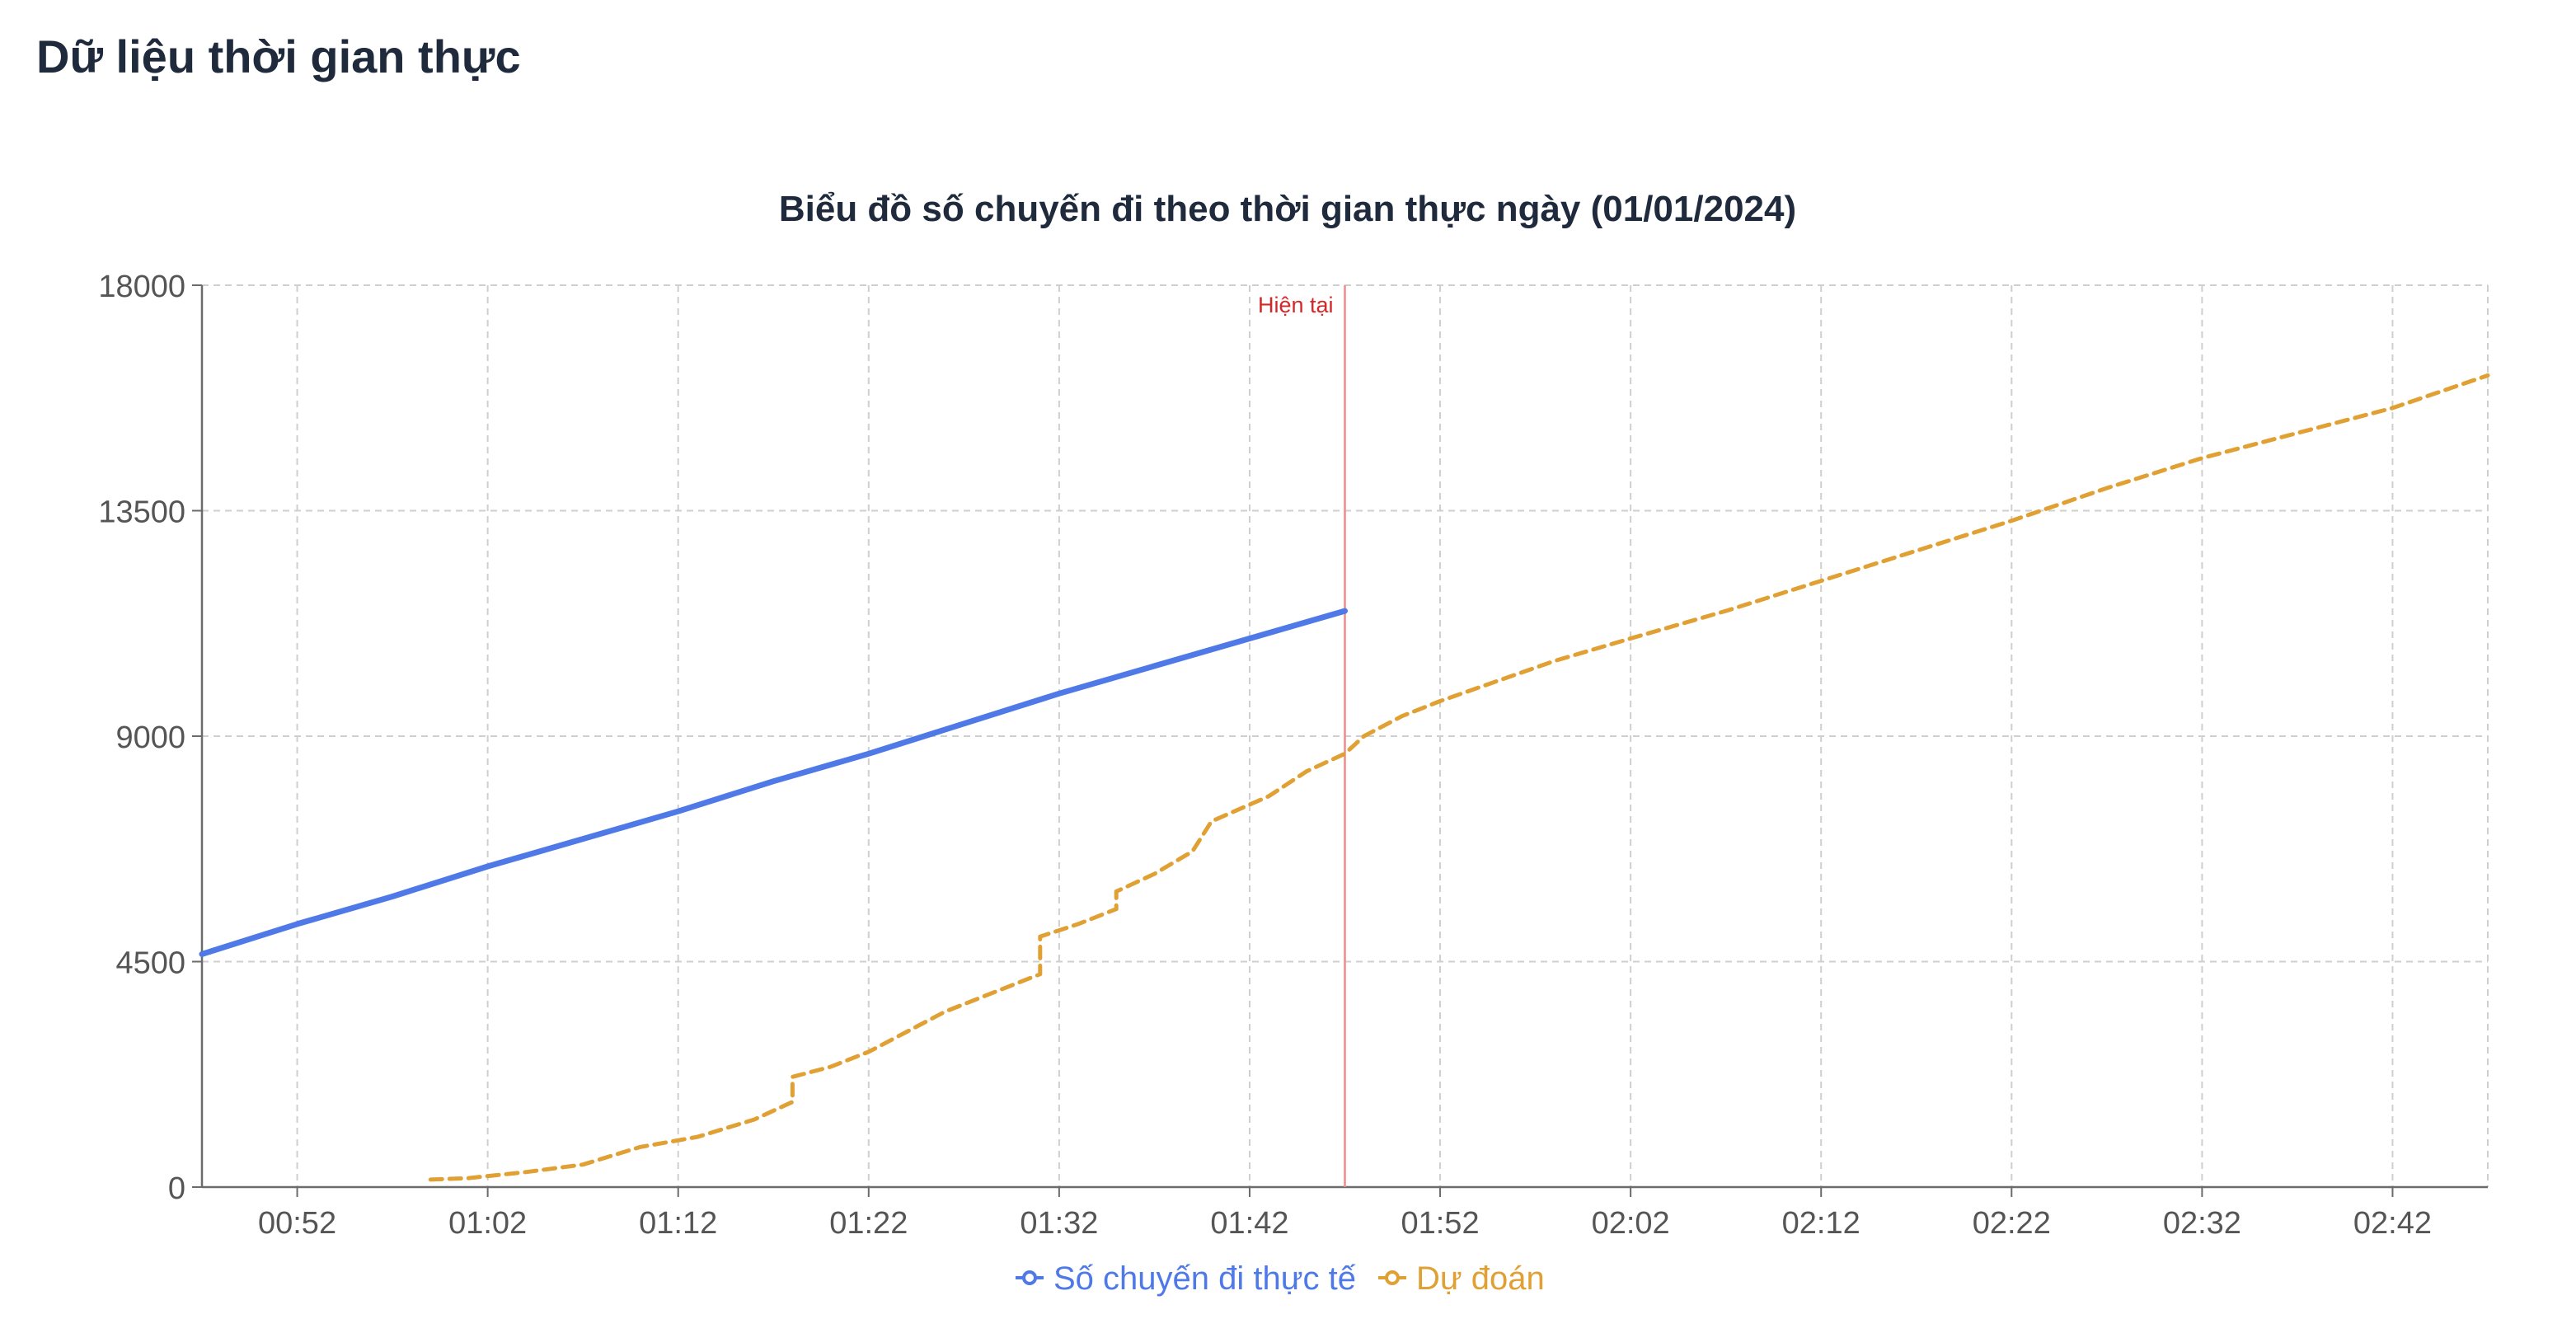 Image resolution: width=2576 pixels, height=1333 pixels. Describe the element at coordinates (1631, 1223) in the screenshot. I see `x-tick-label: 02:02` at that location.